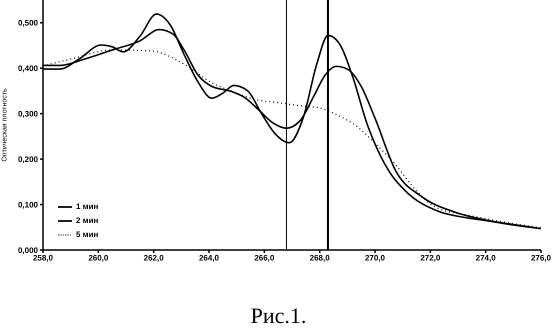 This screenshot has height=333, width=557. What do you see at coordinates (28, 250) in the screenshot?
I see `y-tick-label: 0,000` at bounding box center [28, 250].